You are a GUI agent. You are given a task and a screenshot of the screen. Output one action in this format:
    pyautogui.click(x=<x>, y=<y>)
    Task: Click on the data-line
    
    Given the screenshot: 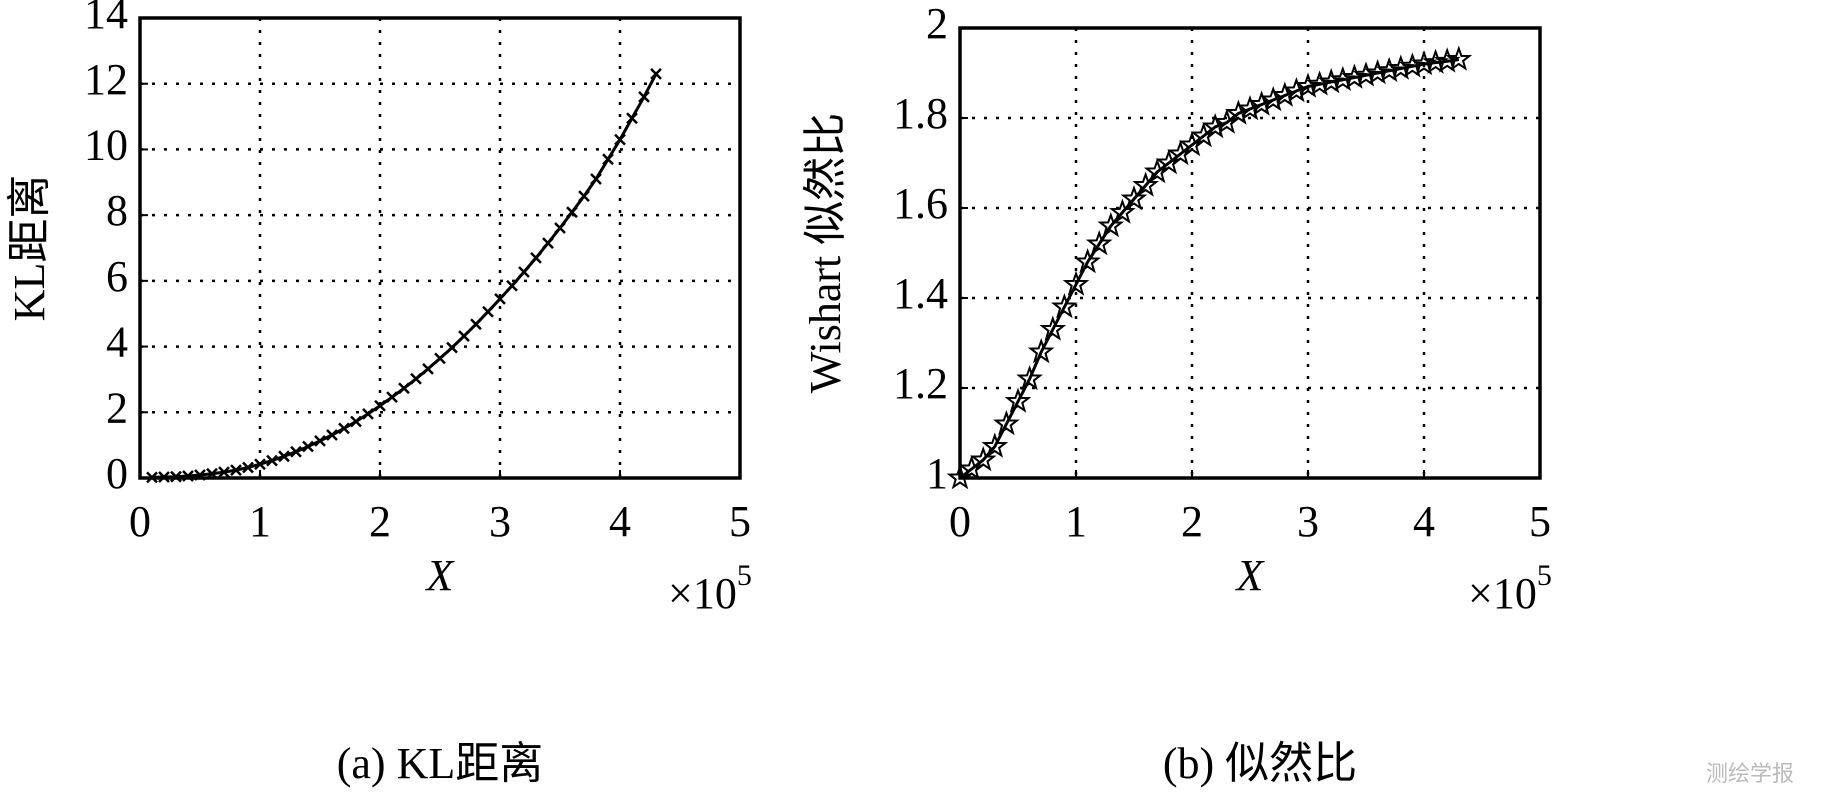 What is the action you would take?
    pyautogui.click(x=1209, y=269)
    